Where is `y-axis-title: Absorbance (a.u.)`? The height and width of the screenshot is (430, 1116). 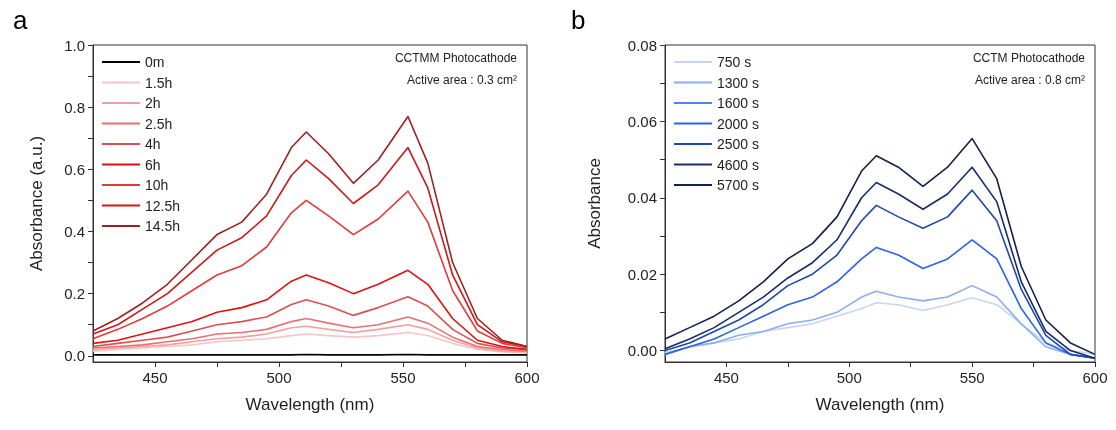 y-axis-title: Absorbance (a.u.) is located at coordinates (36, 203).